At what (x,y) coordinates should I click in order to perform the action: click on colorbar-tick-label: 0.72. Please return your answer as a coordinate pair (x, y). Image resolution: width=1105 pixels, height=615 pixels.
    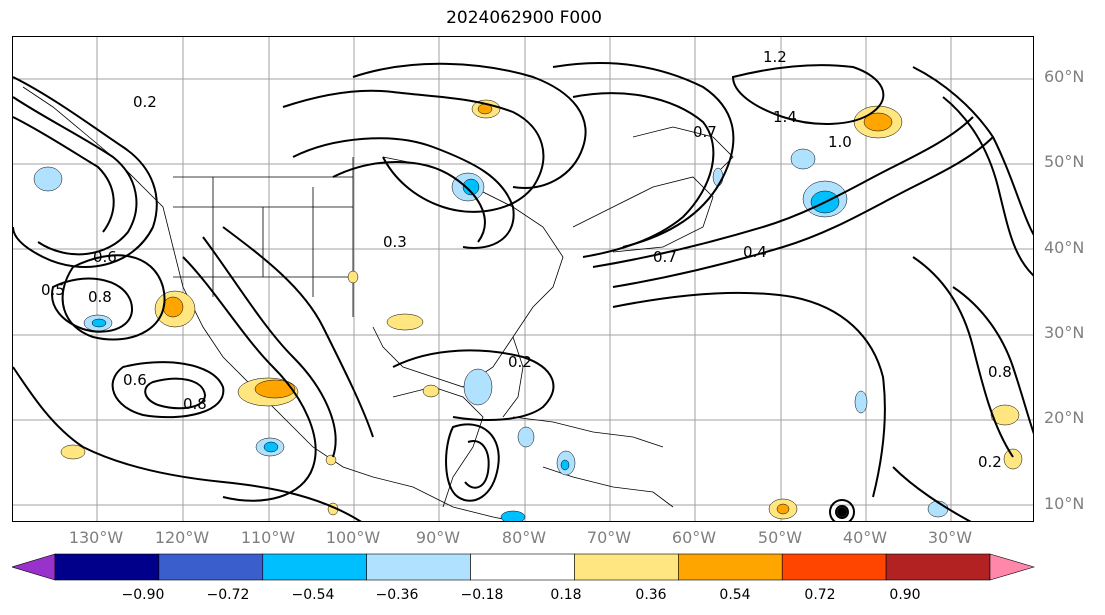
    Looking at the image, I should click on (820, 595).